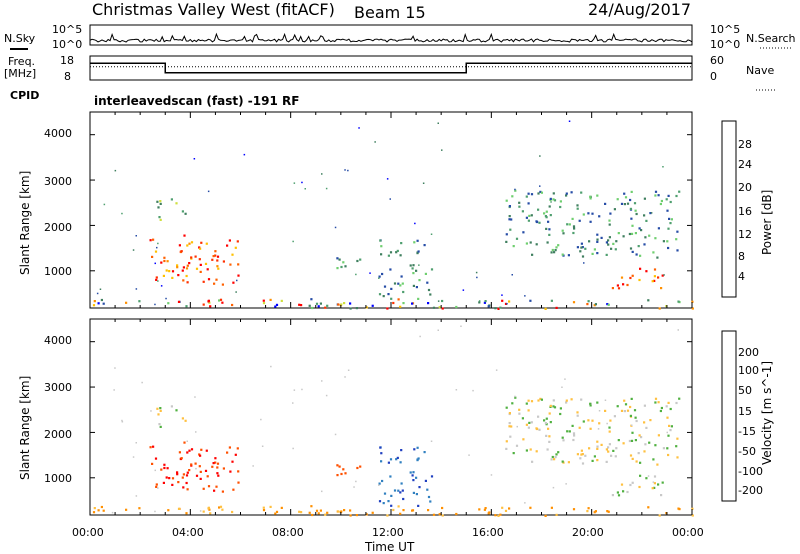 The height and width of the screenshot is (554, 800). I want to click on power-cb-16: 16, so click(745, 211).